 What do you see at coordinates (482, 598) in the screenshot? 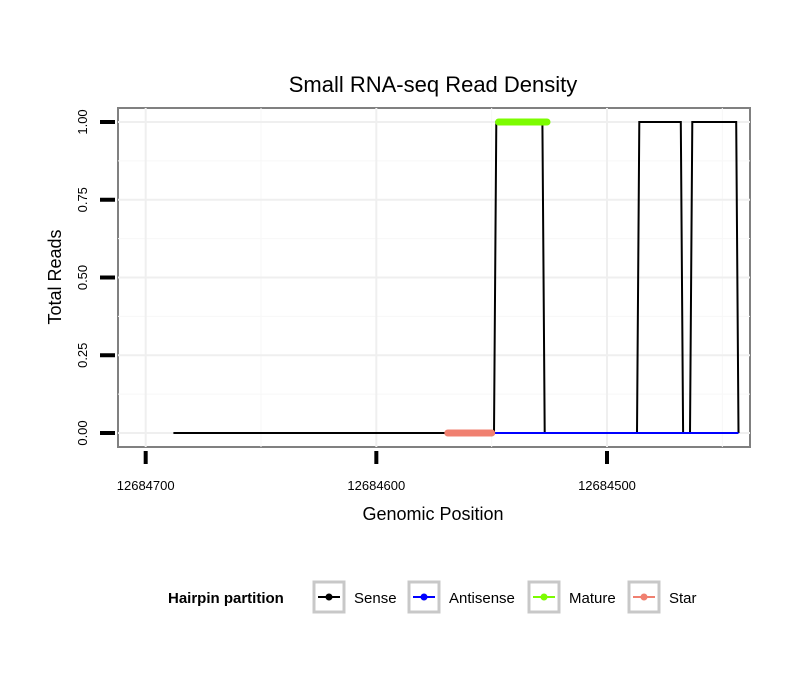
I see `legend-label-antisense: Antisense` at bounding box center [482, 598].